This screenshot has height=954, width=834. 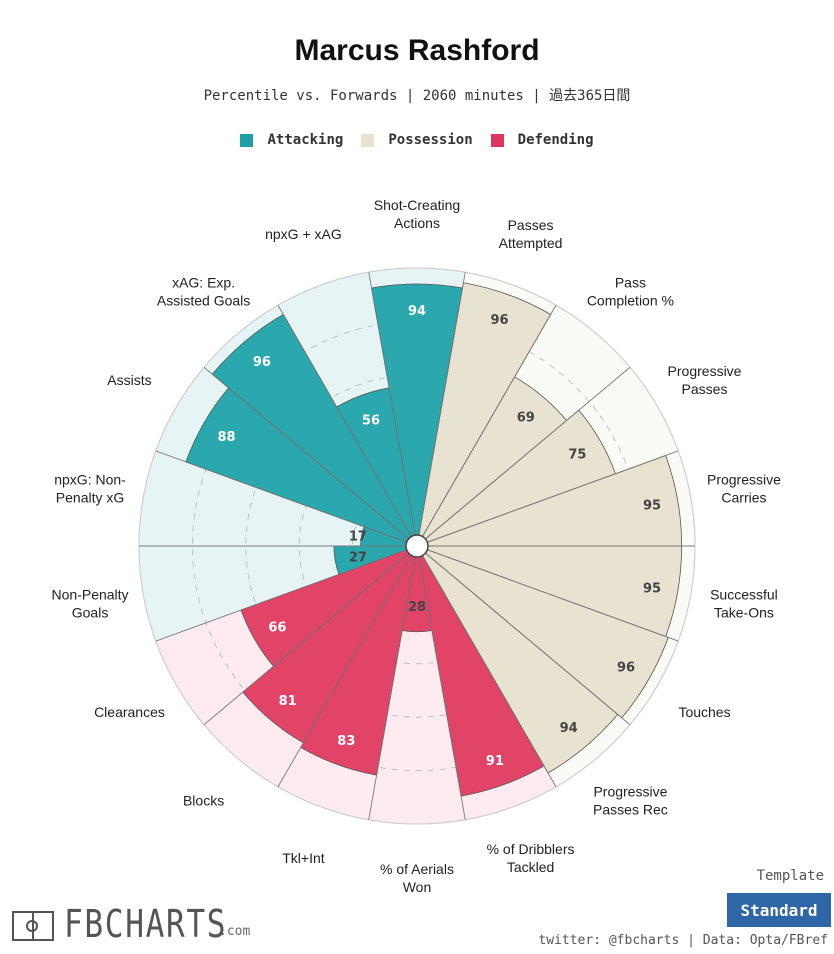 What do you see at coordinates (288, 701) in the screenshot?
I see `value-label-blocks: 81` at bounding box center [288, 701].